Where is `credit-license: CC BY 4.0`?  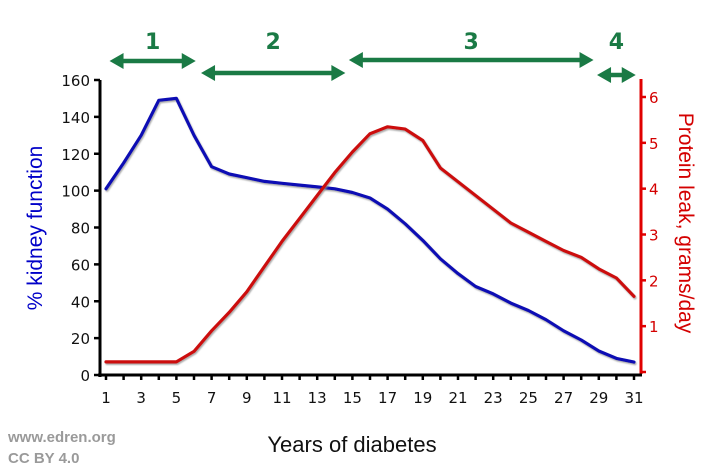 credit-license: CC BY 4.0 is located at coordinates (44, 458).